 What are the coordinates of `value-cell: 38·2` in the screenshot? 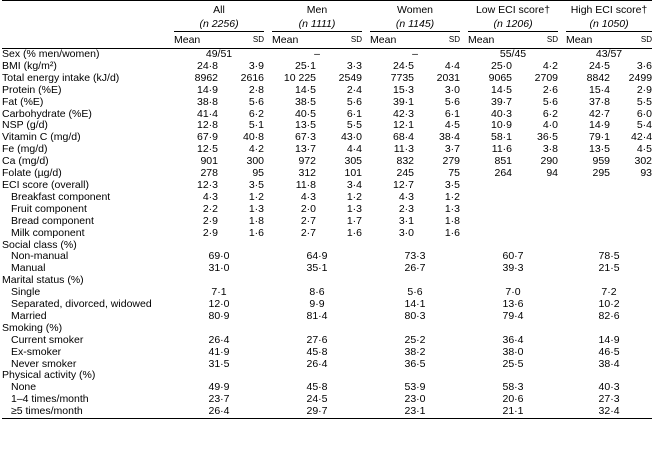 It's located at (415, 351).